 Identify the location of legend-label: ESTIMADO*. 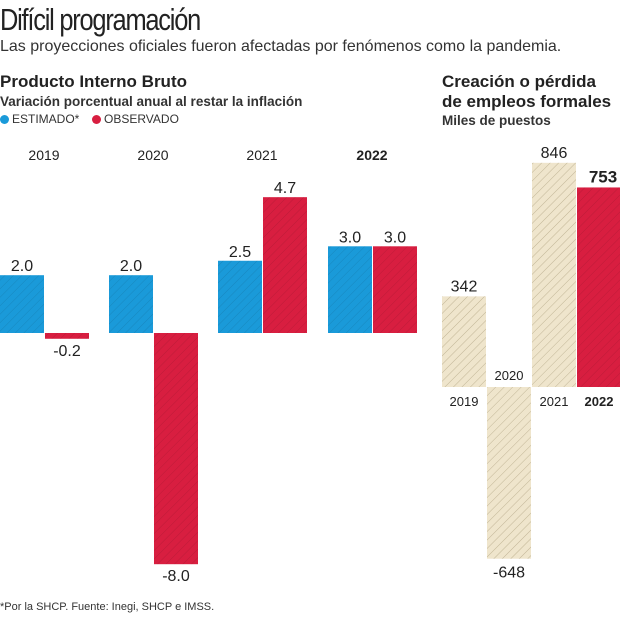
(46, 119).